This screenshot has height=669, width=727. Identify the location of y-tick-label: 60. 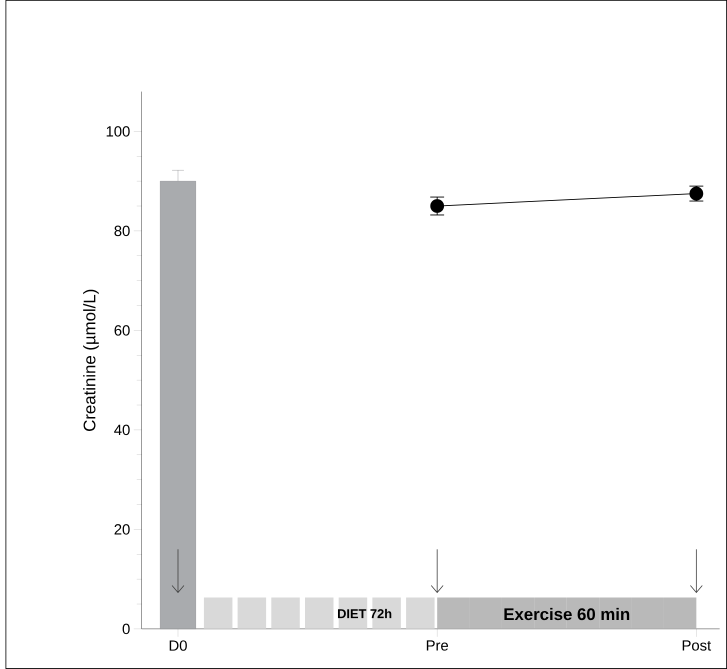
(122, 330).